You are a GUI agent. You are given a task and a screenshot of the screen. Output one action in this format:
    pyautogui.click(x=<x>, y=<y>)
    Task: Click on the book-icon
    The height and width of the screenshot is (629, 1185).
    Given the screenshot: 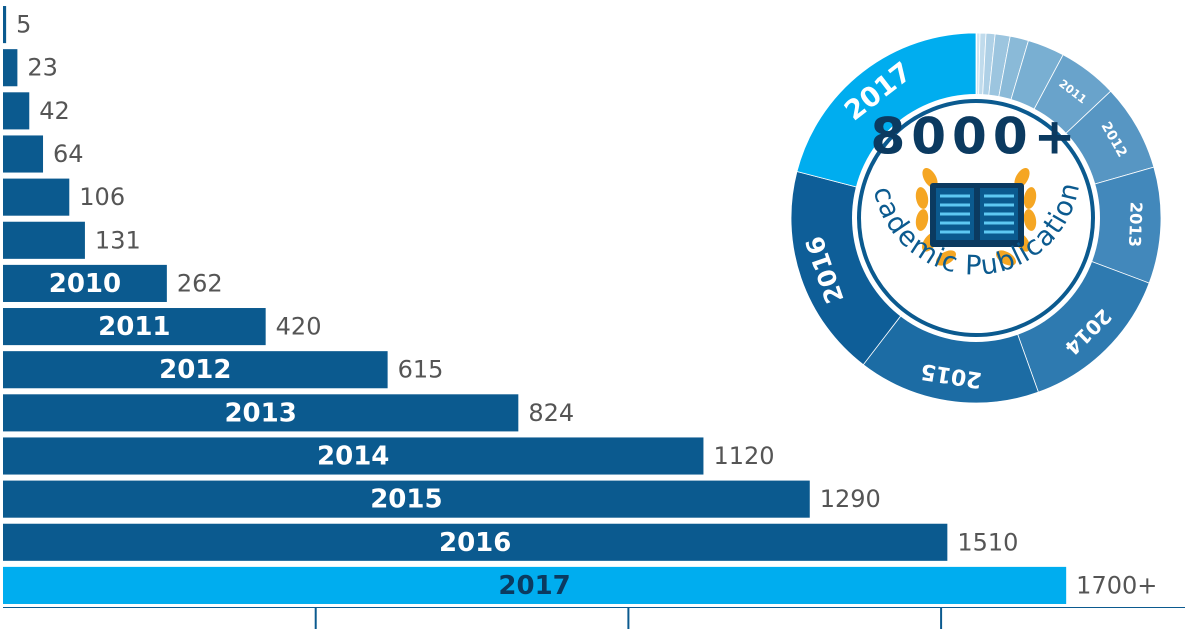 What is the action you would take?
    pyautogui.click(x=977, y=215)
    